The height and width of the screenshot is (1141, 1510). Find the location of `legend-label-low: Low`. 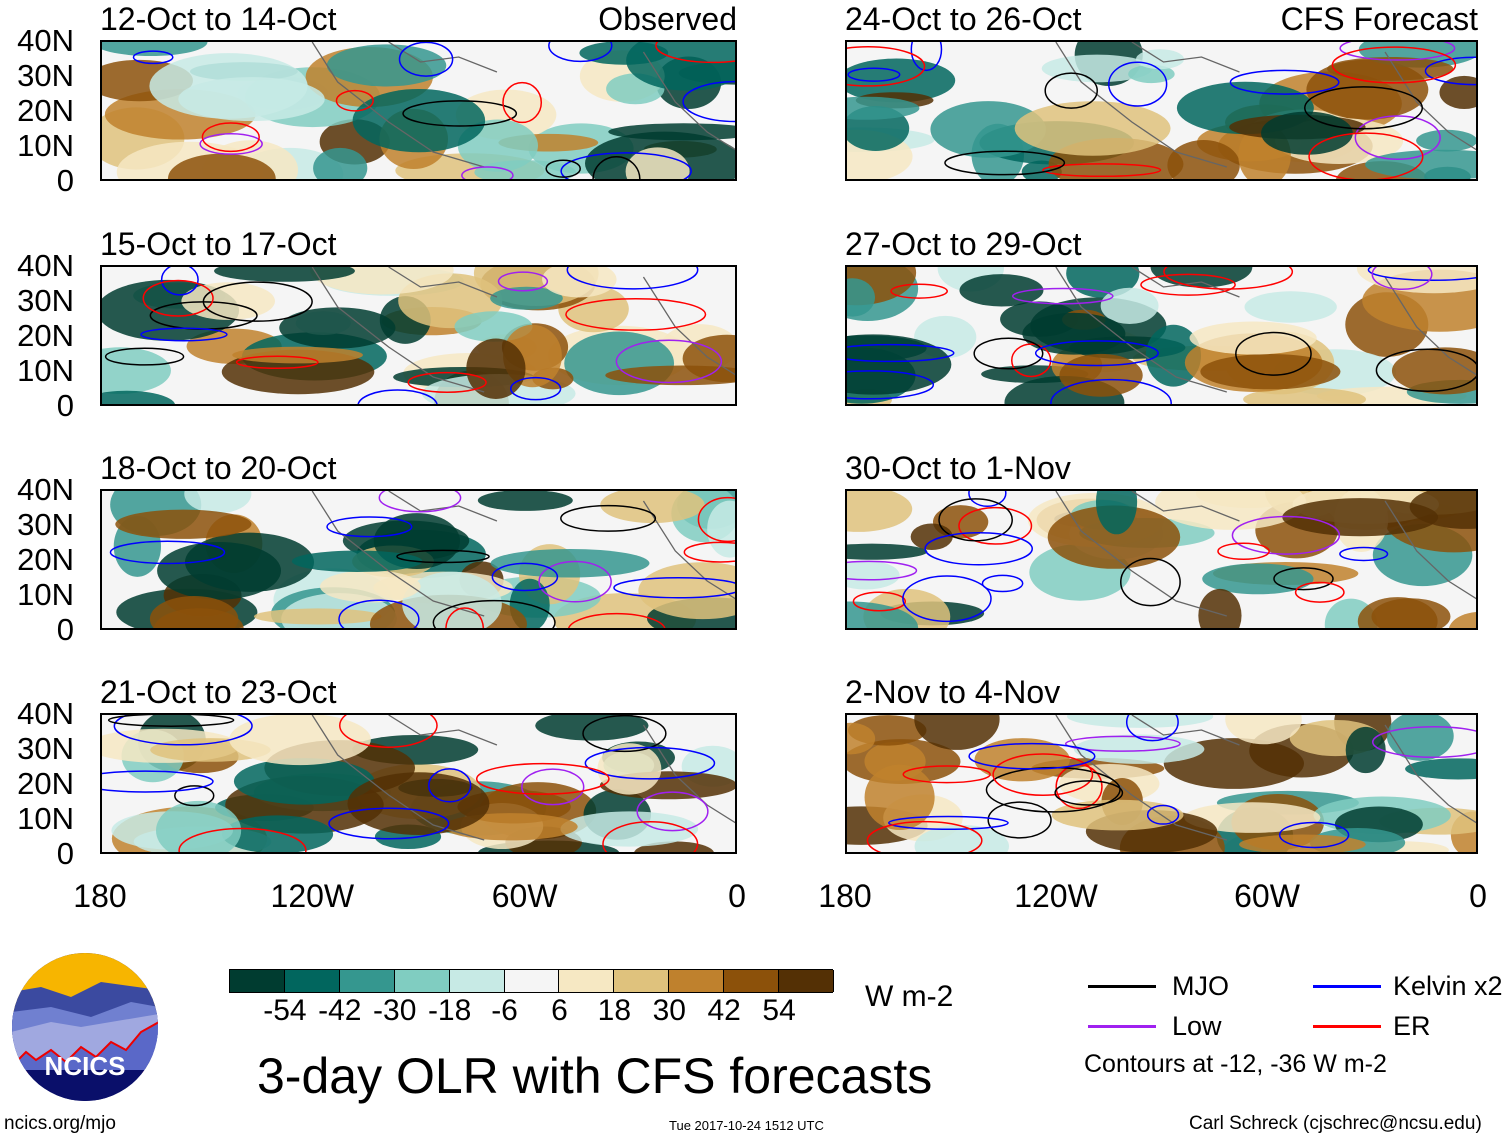

legend-label-low: Low is located at coordinates (1197, 1026).